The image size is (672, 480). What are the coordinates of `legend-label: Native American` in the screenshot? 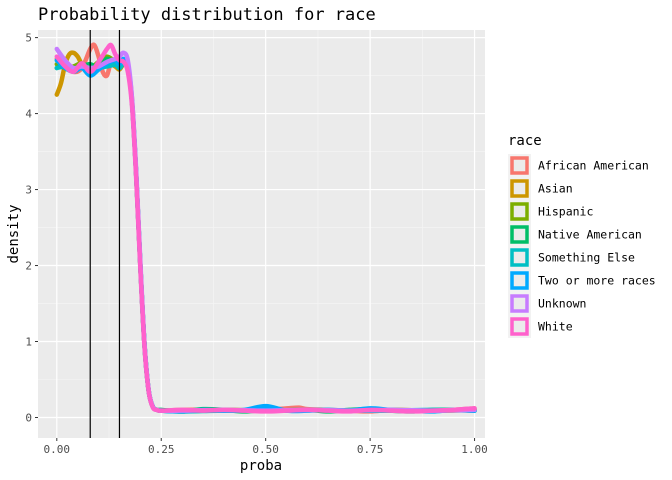 It's located at (590, 235).